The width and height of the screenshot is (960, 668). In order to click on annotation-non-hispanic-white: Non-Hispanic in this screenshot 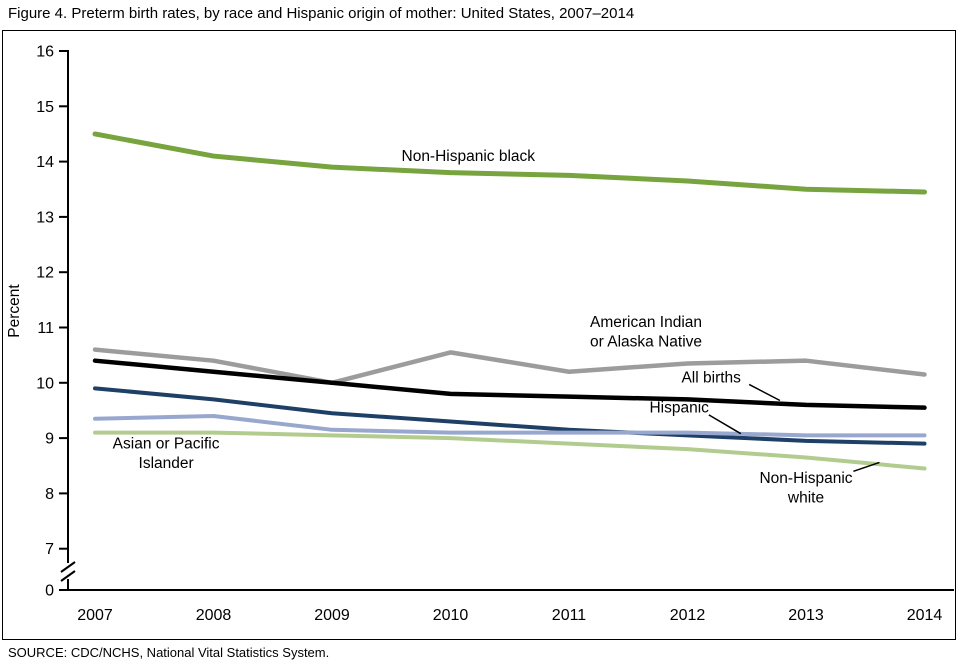, I will do `click(805, 478)`.